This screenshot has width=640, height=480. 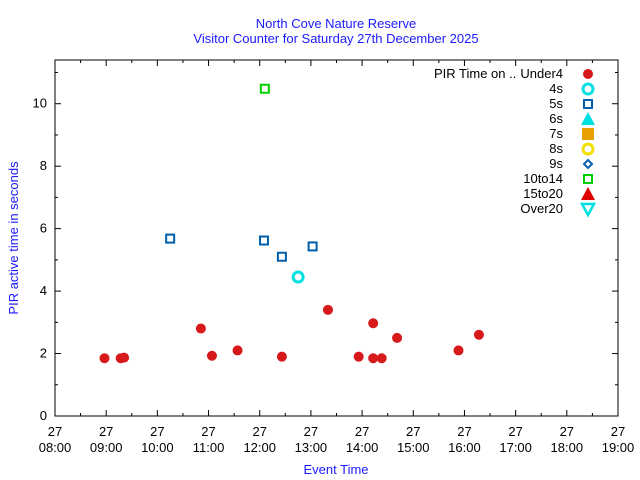 What do you see at coordinates (618, 447) in the screenshot?
I see `x-tick-time: 19:00` at bounding box center [618, 447].